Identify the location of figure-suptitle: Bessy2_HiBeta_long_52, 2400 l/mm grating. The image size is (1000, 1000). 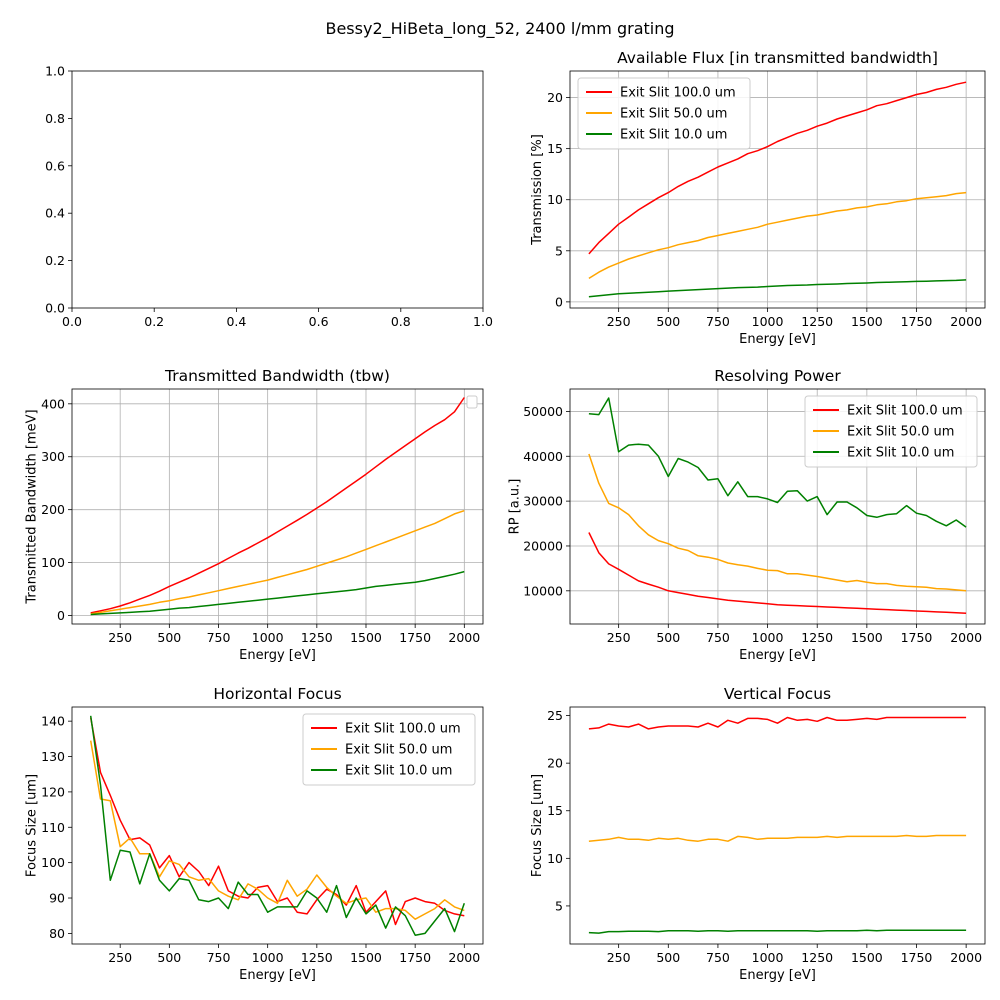
(499, 29).